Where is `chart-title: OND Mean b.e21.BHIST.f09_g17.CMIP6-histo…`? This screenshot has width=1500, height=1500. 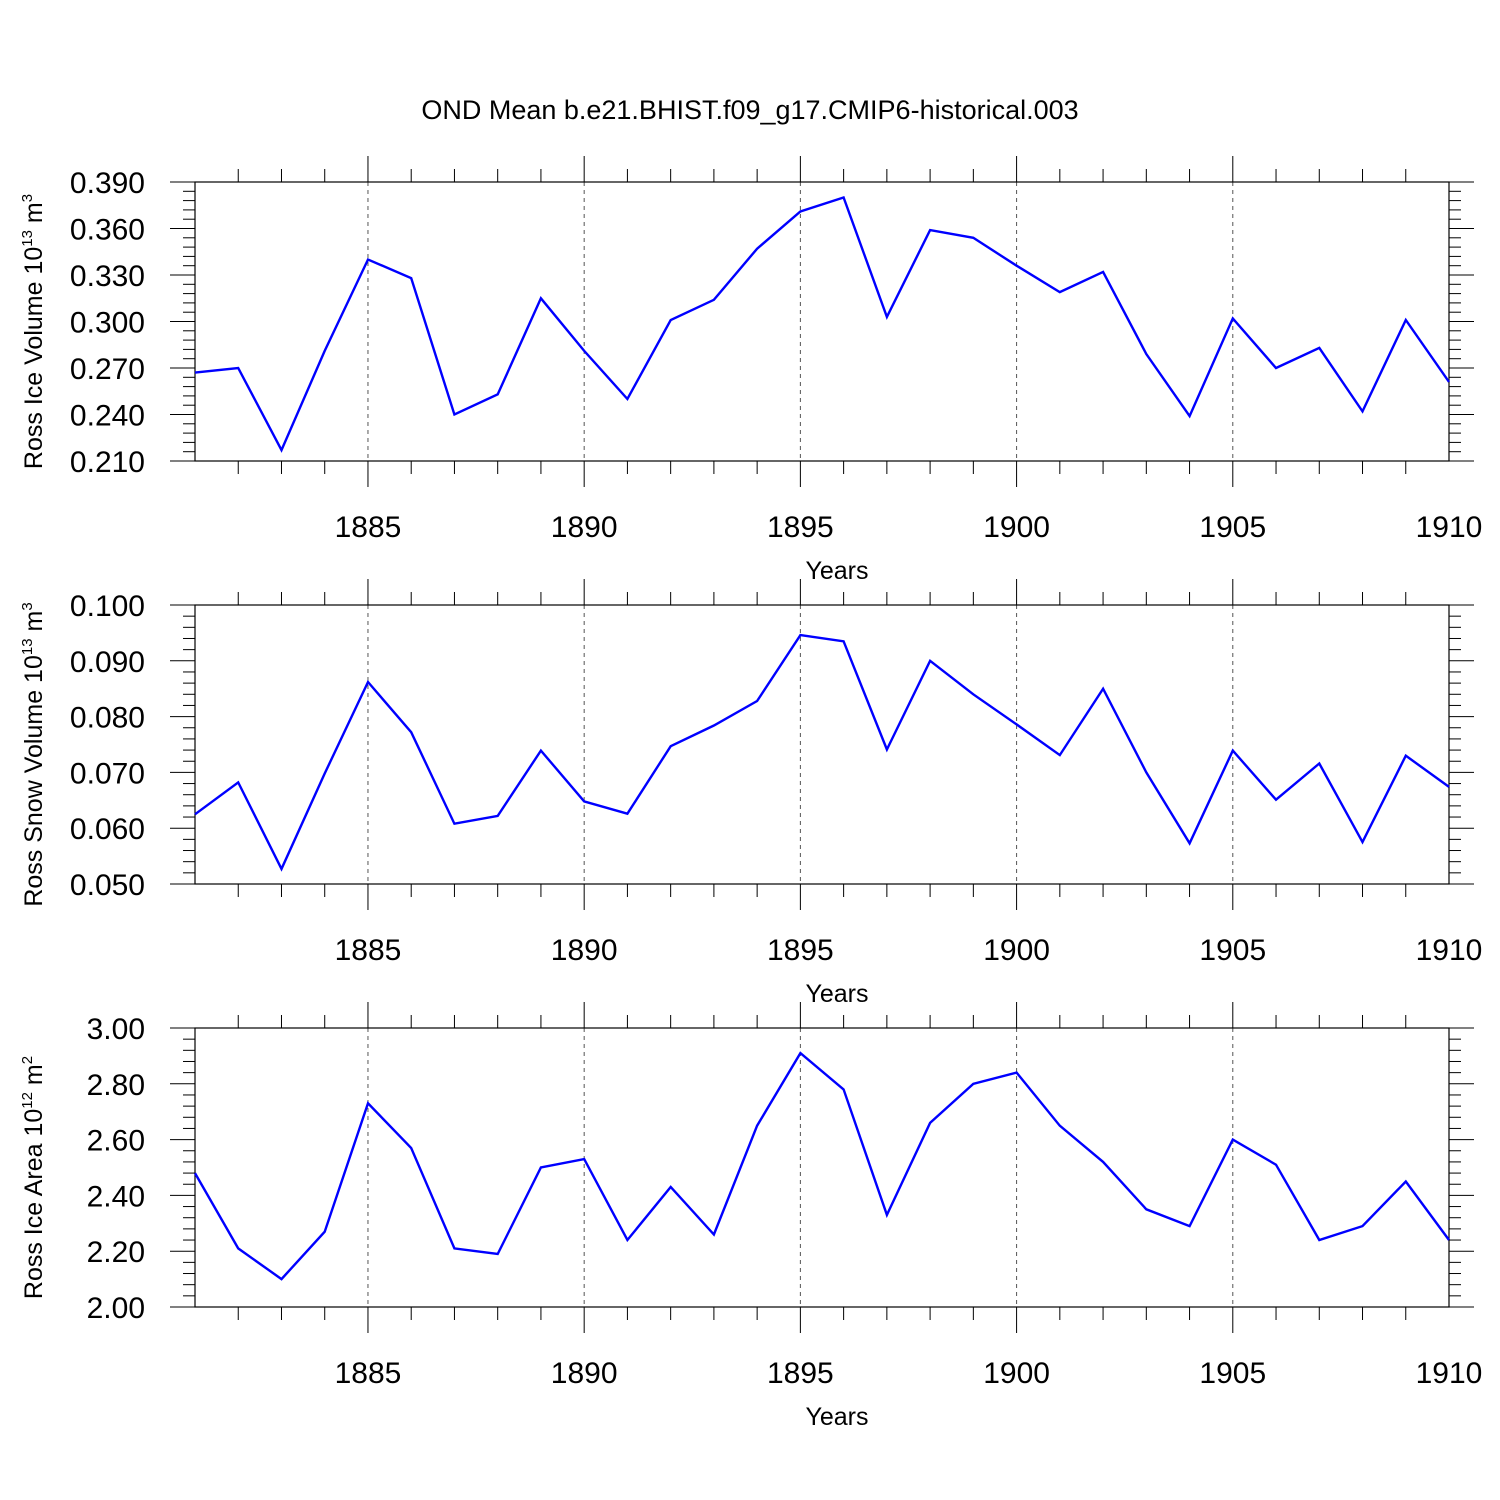
chart-title: OND Mean b.e21.BHIST.f09_g17.CMIP6-histo… is located at coordinates (749, 110).